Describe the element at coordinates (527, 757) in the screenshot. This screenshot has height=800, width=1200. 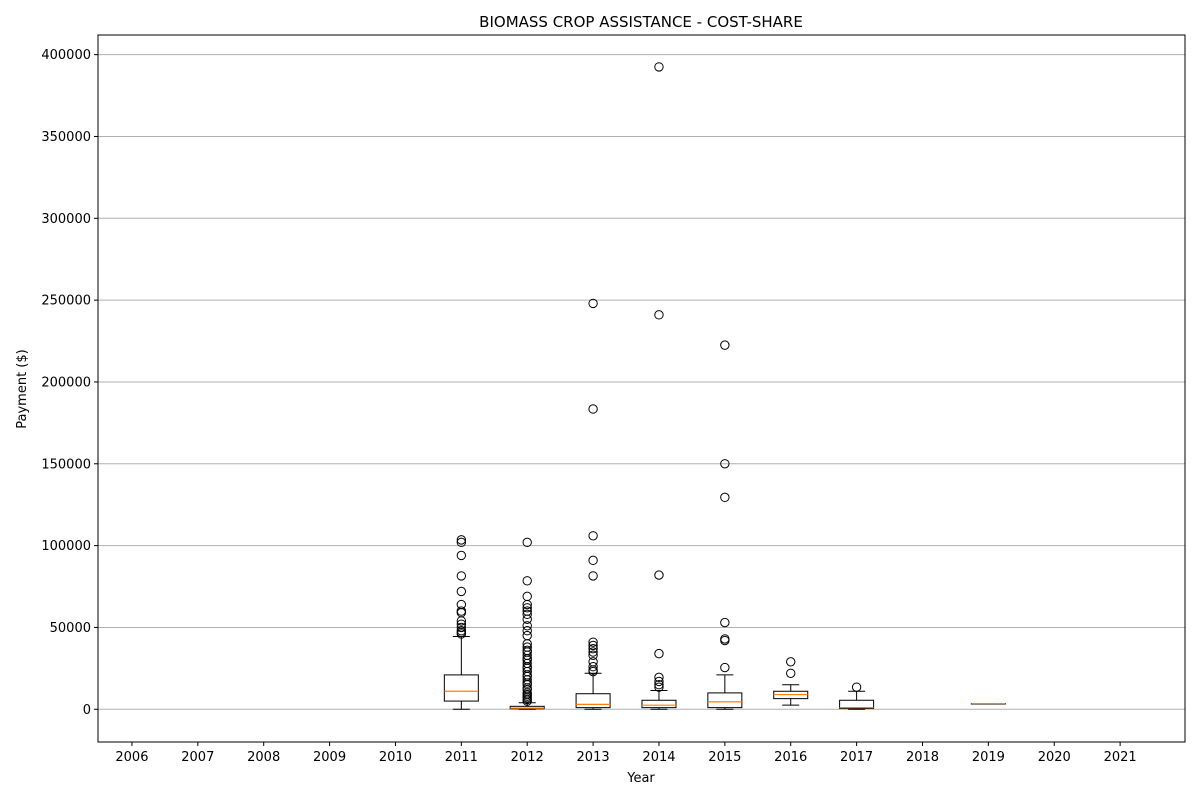
I see `x-tick-label: 2012` at that location.